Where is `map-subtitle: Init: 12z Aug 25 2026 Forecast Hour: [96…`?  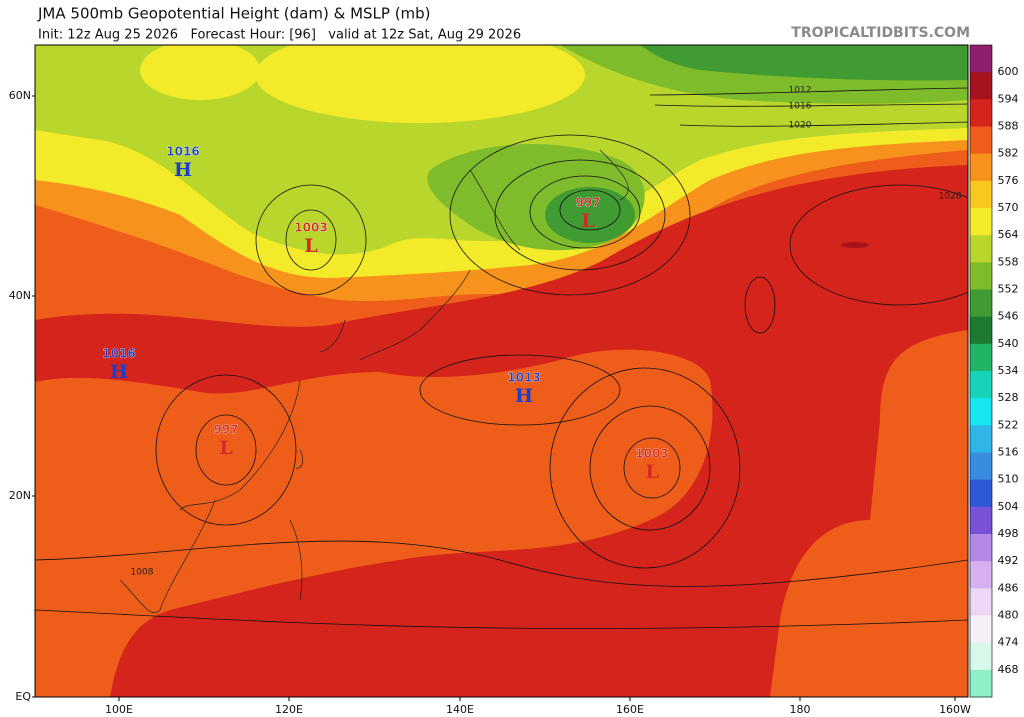 map-subtitle: Init: 12z Aug 25 2026 Forecast Hour: [96… is located at coordinates (279, 35).